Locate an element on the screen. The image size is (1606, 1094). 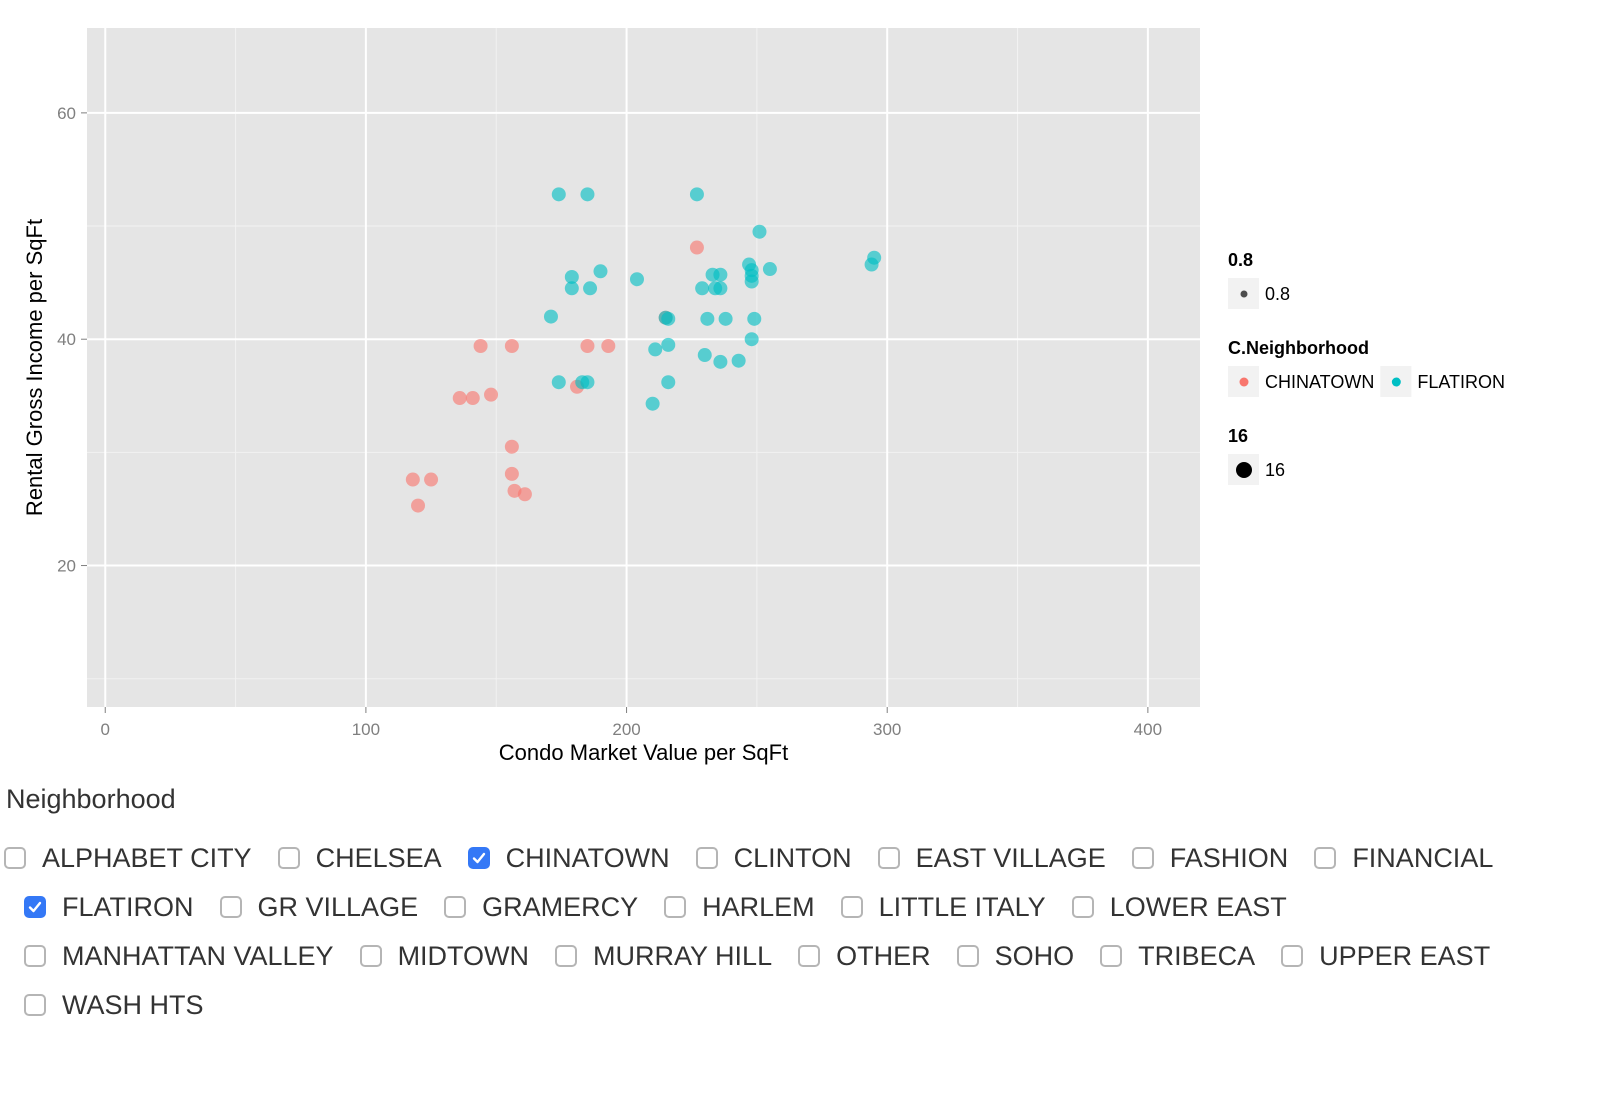
checkbox-tribeca: TRIBECA is located at coordinates (1177, 956).